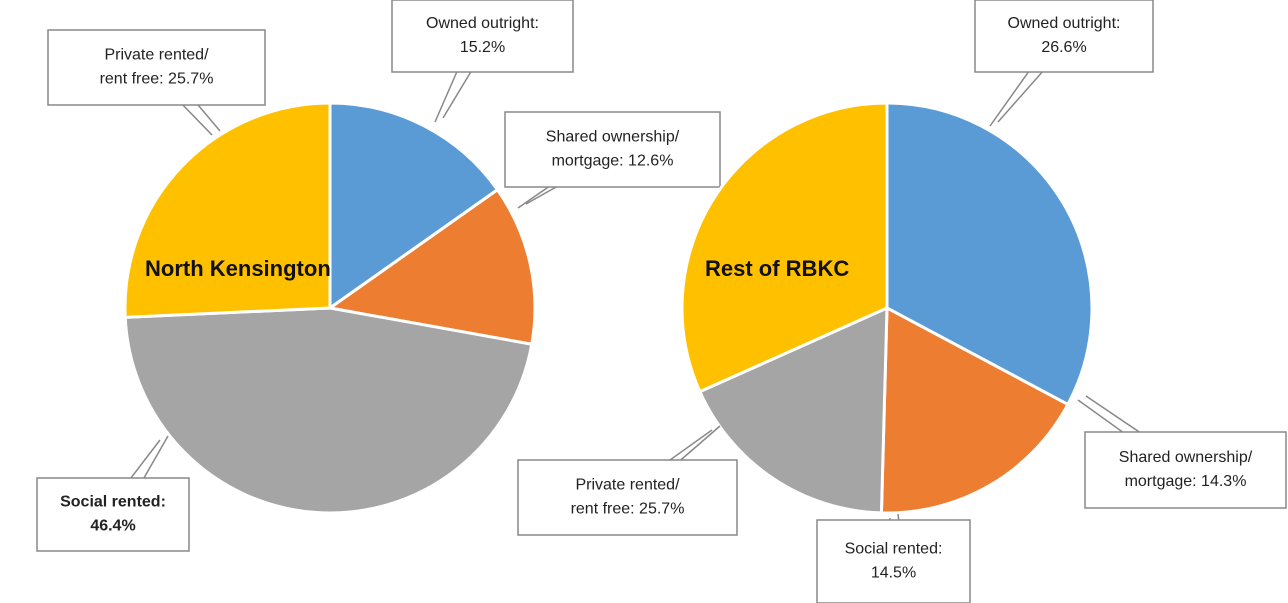 The image size is (1288, 603). I want to click on data-label: 15.2%, so click(482, 47).